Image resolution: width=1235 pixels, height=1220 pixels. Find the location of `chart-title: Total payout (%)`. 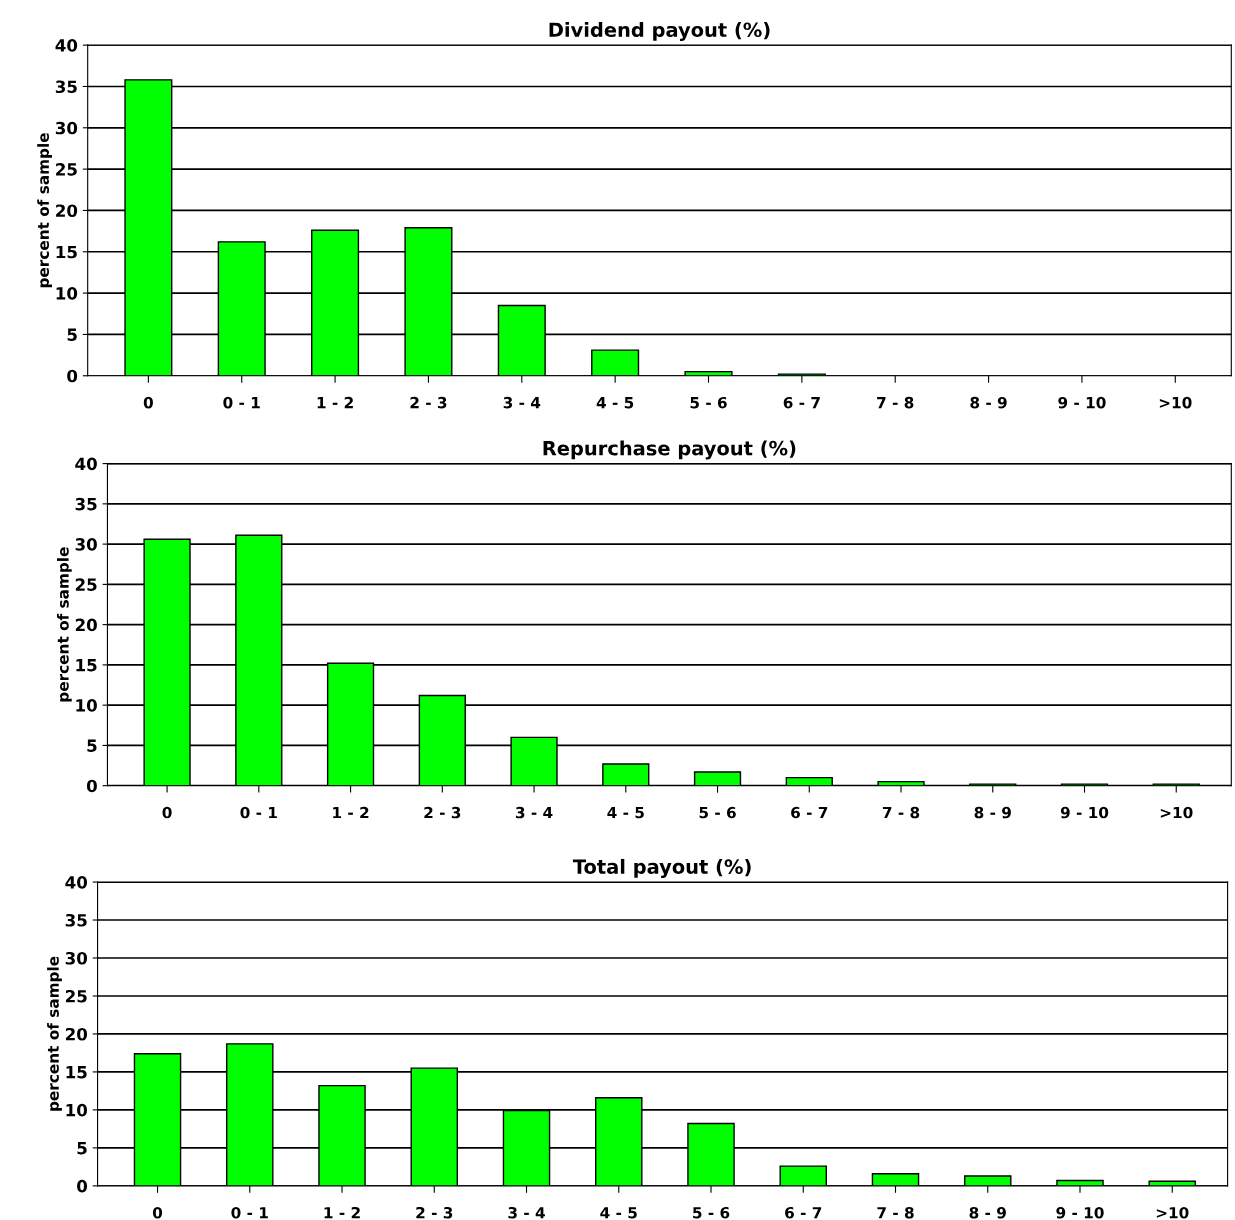

chart-title: Total payout (%) is located at coordinates (661, 868).